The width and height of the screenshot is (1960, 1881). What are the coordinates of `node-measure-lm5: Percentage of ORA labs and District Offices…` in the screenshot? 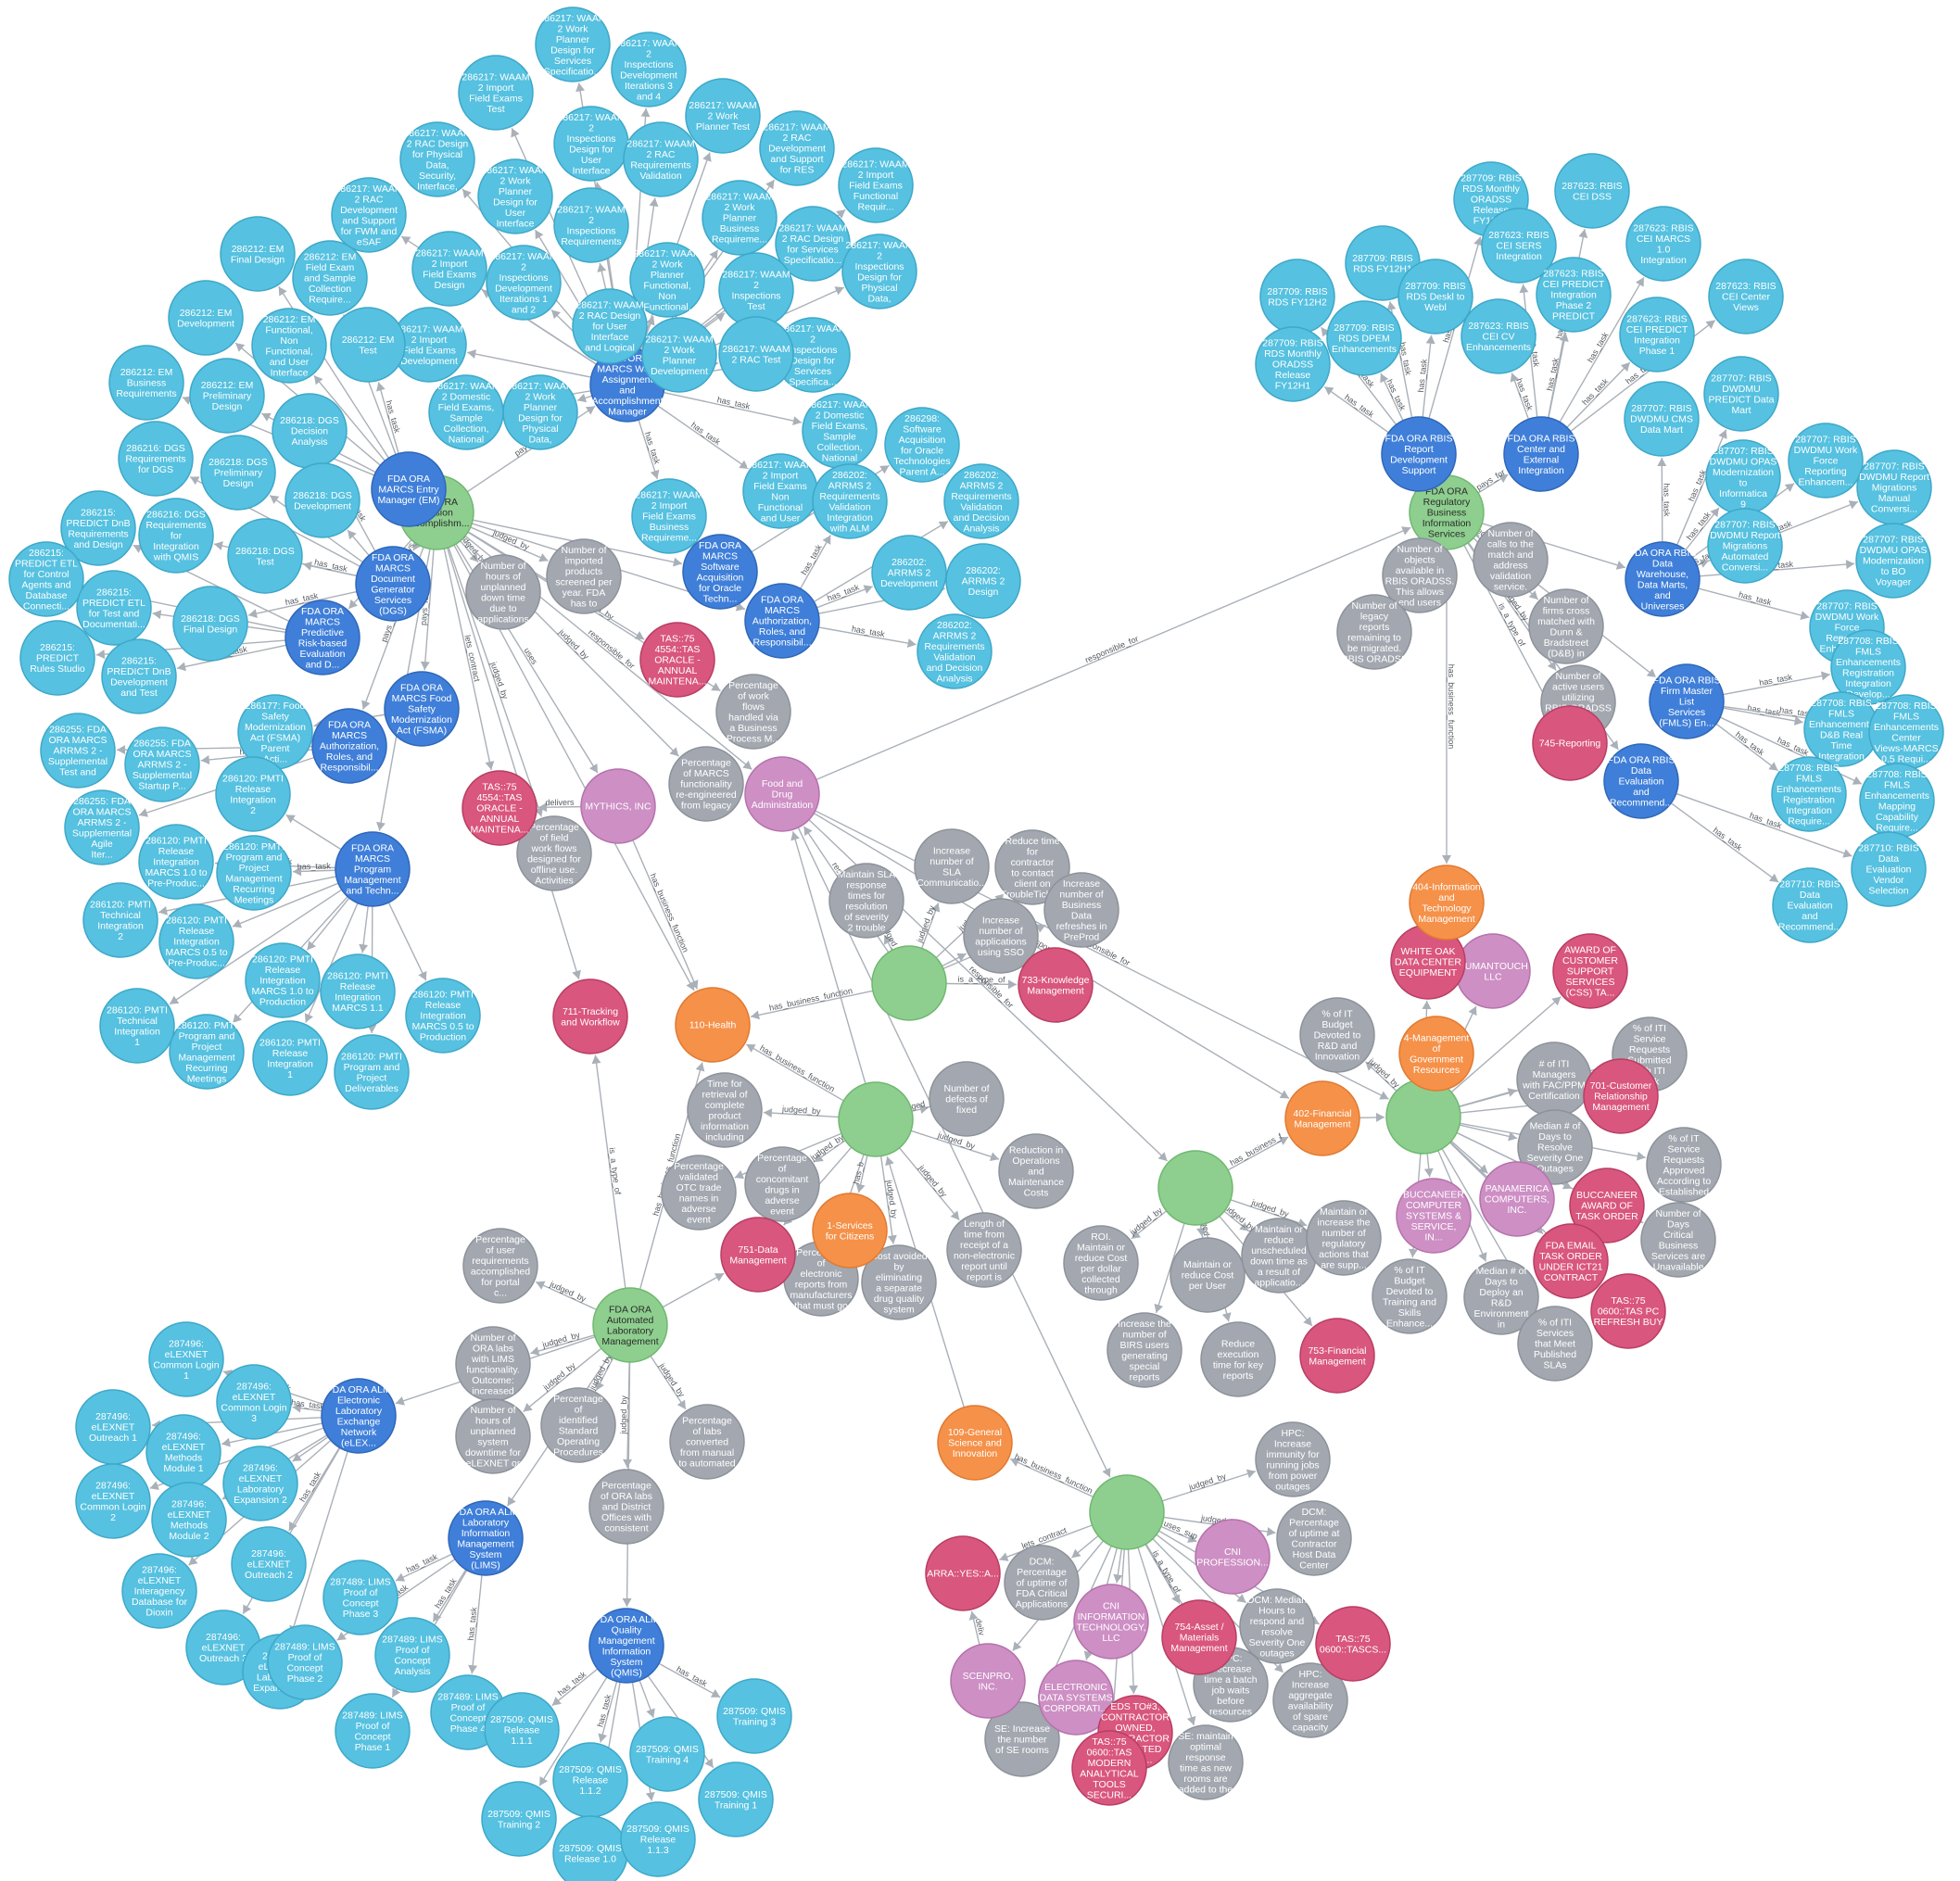 It's located at (626, 1507).